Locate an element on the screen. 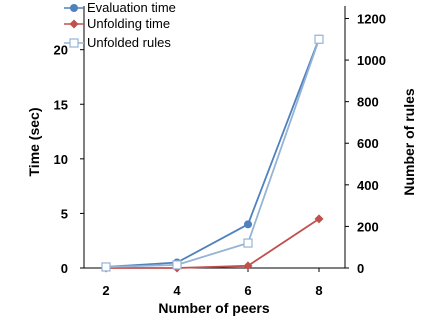 The width and height of the screenshot is (423, 326). y-right-tick-label: 200 is located at coordinates (368, 226).